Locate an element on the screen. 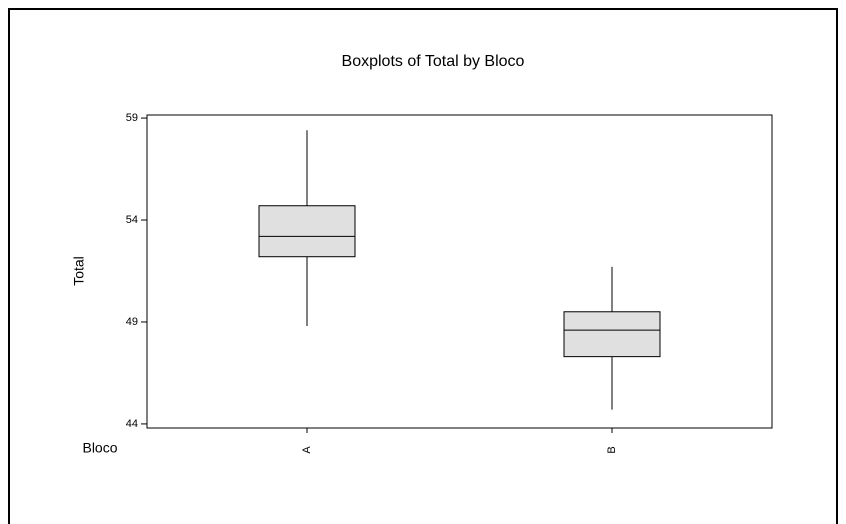  y-tick-label: 44 is located at coordinates (132, 424).